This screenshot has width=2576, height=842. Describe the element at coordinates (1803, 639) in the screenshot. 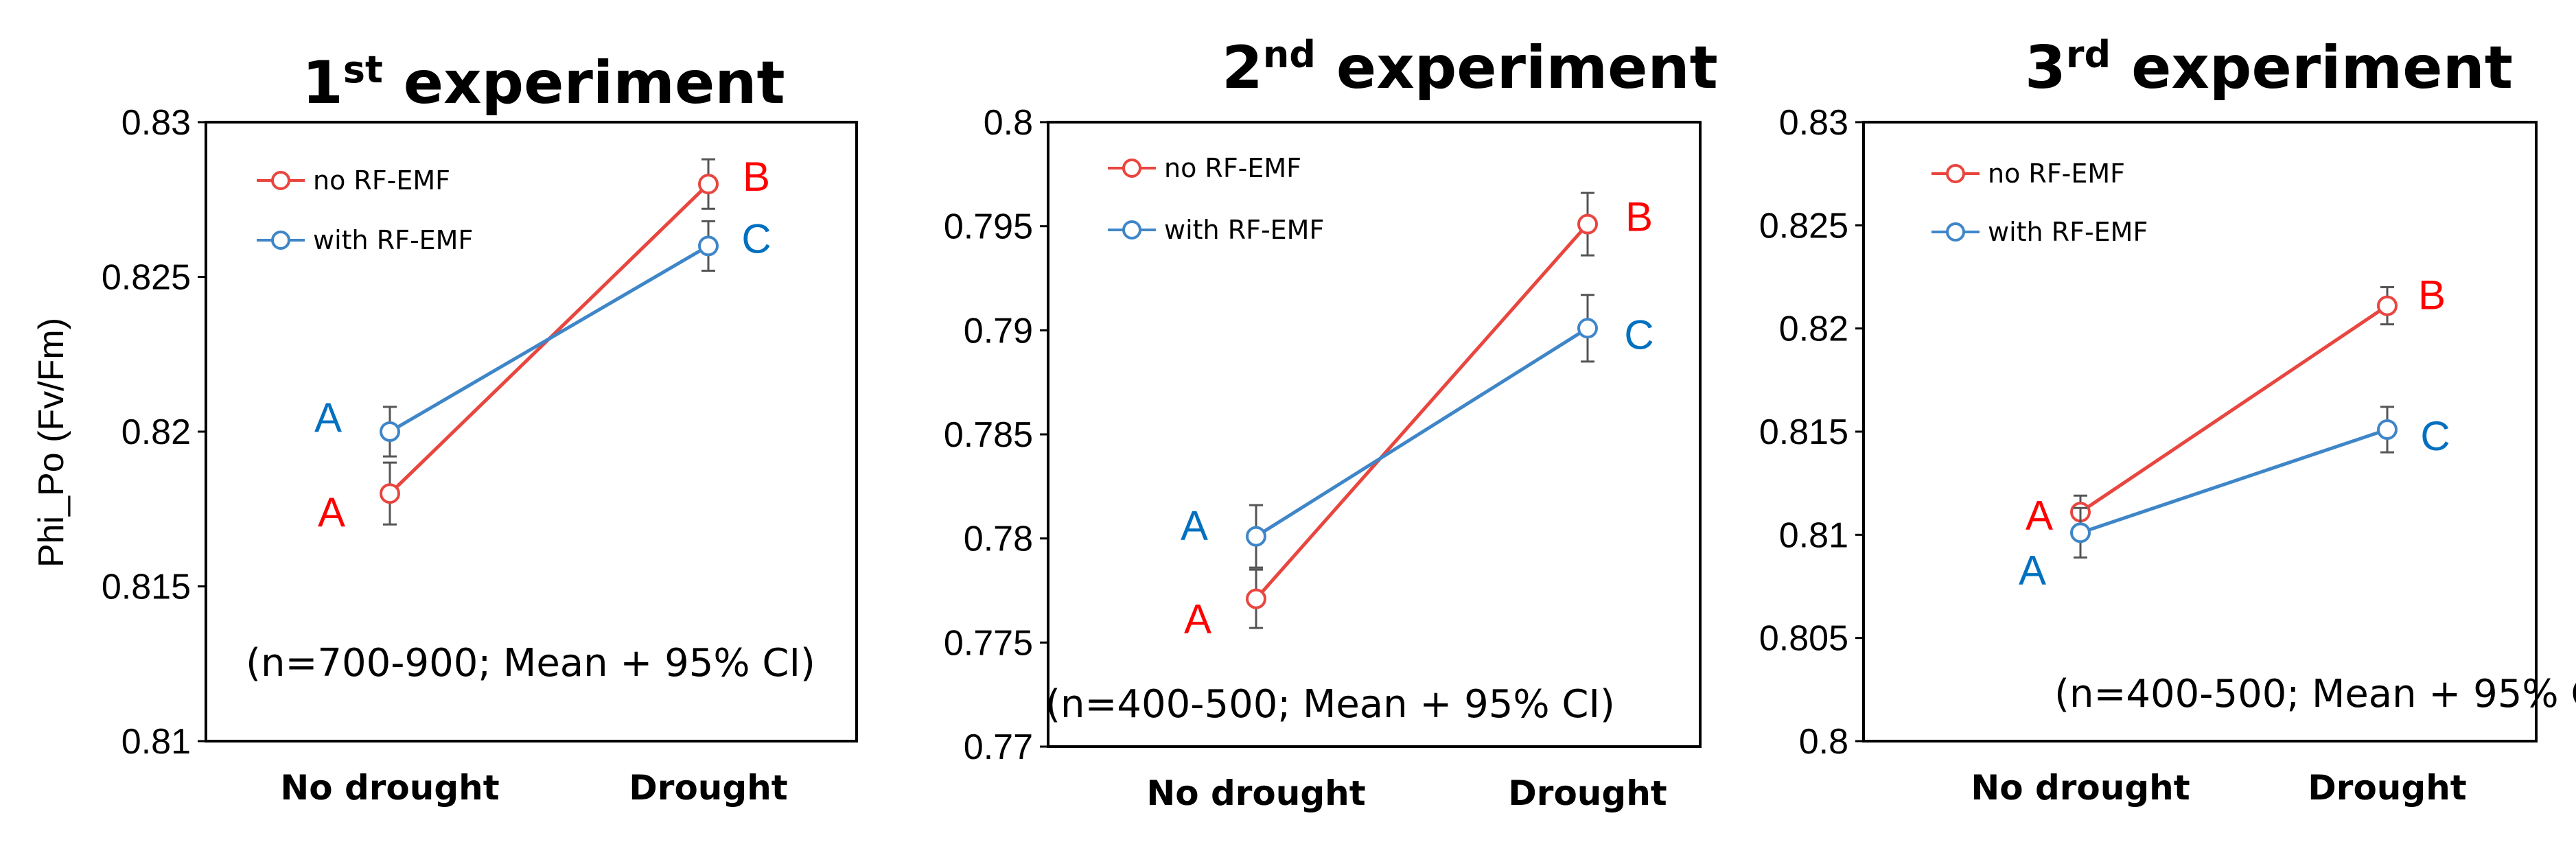

I see `y-tick-label: 0.805` at that location.